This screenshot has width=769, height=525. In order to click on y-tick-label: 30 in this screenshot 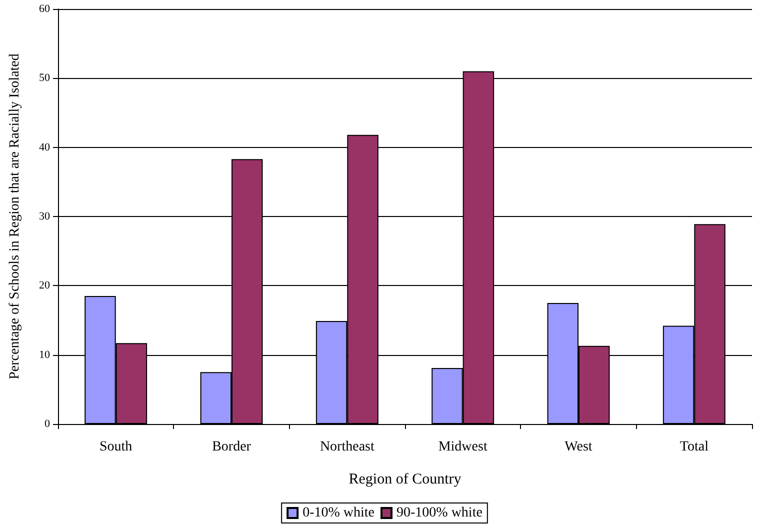, I will do `click(44, 216)`.